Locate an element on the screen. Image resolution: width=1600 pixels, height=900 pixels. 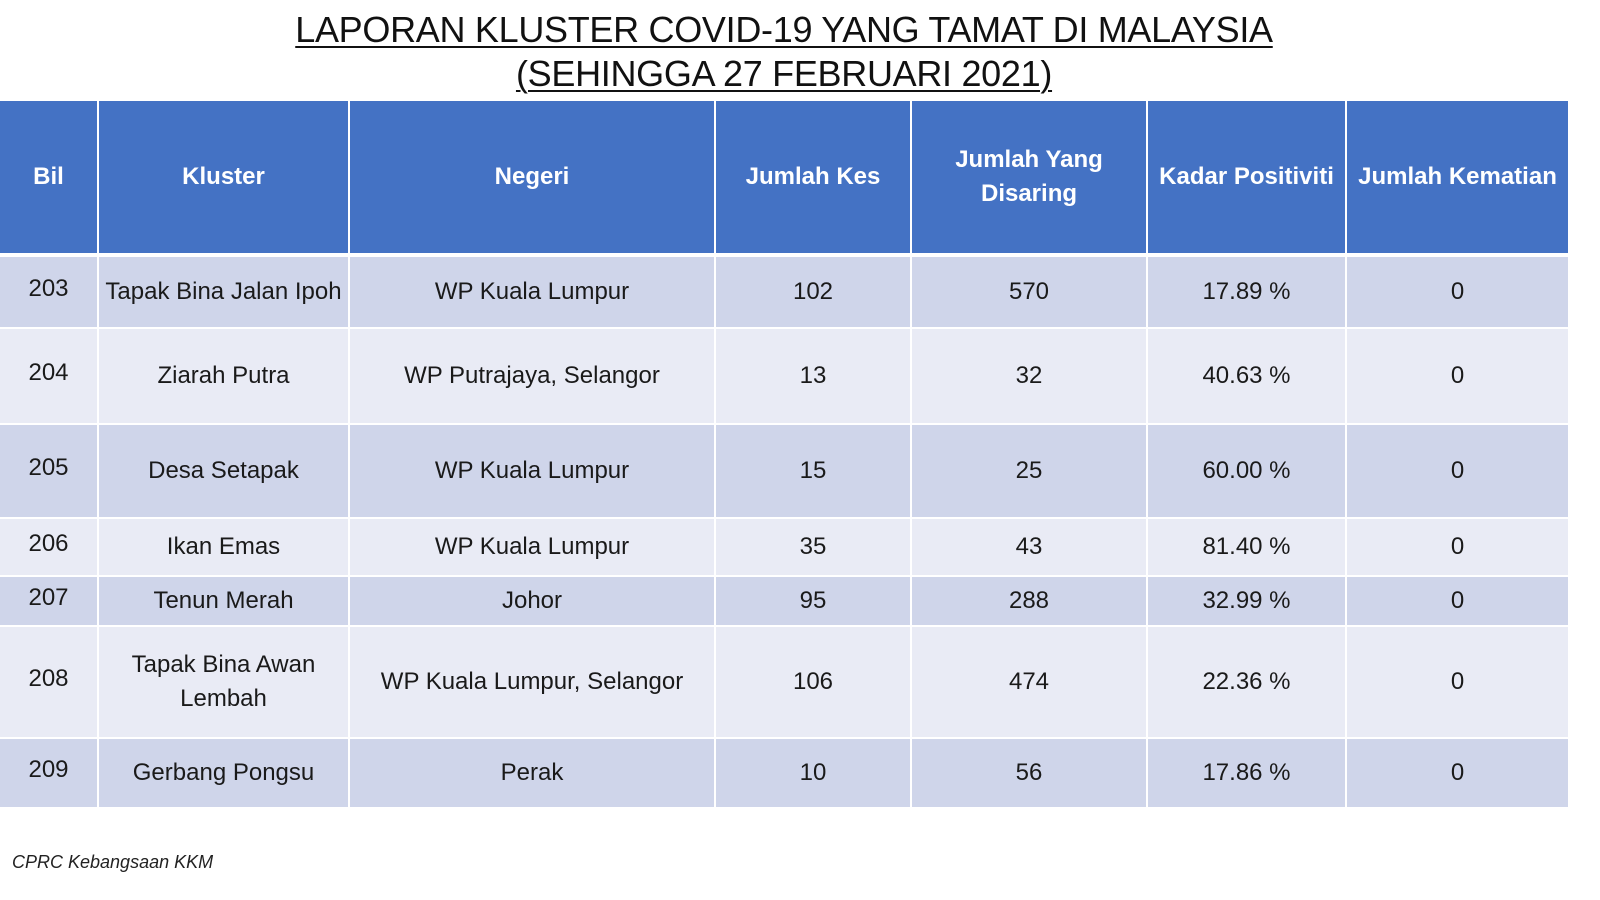
cell-jumlah-kes: 13 is located at coordinates (814, 377).